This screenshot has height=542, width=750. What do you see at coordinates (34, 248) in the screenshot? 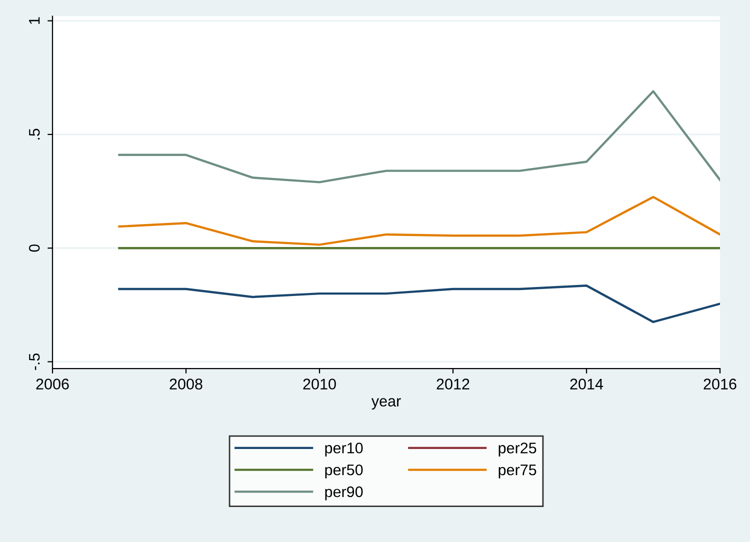
I see `y-tick-label: 0` at bounding box center [34, 248].